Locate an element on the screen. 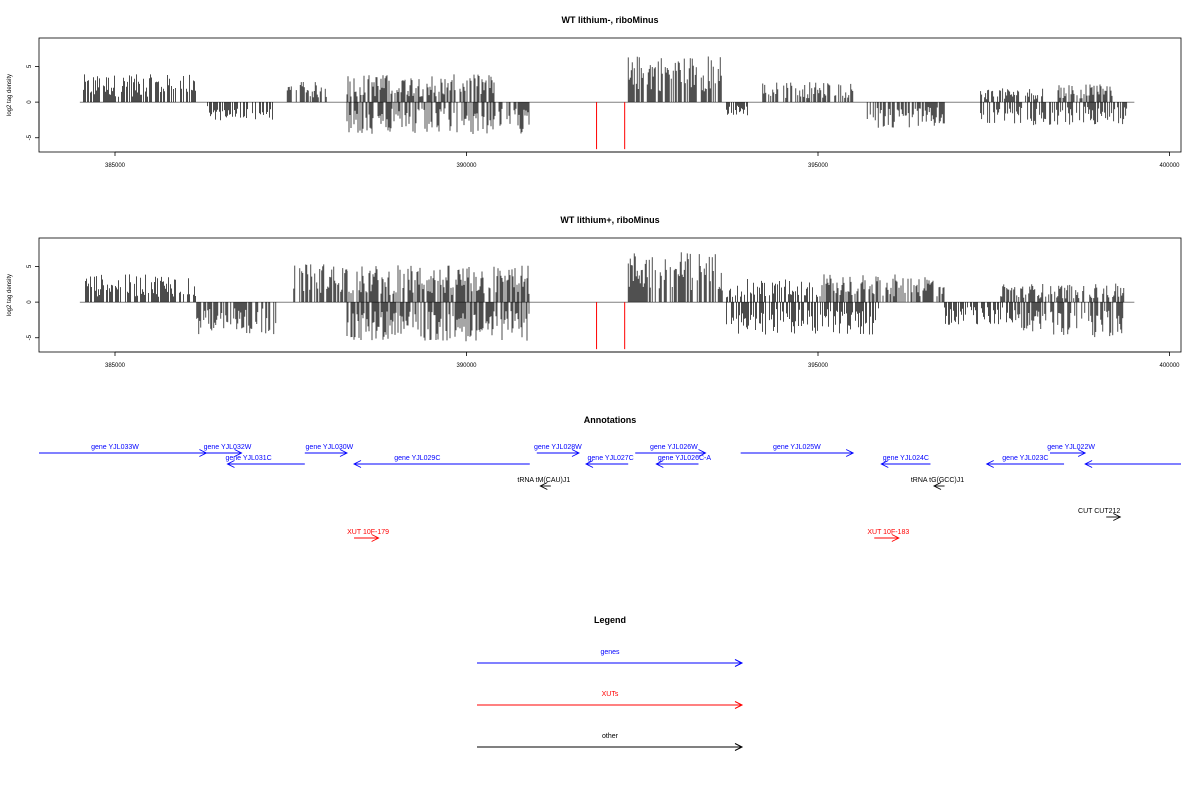 The width and height of the screenshot is (1200, 805). feature-label: gene YJL028W is located at coordinates (558, 447).